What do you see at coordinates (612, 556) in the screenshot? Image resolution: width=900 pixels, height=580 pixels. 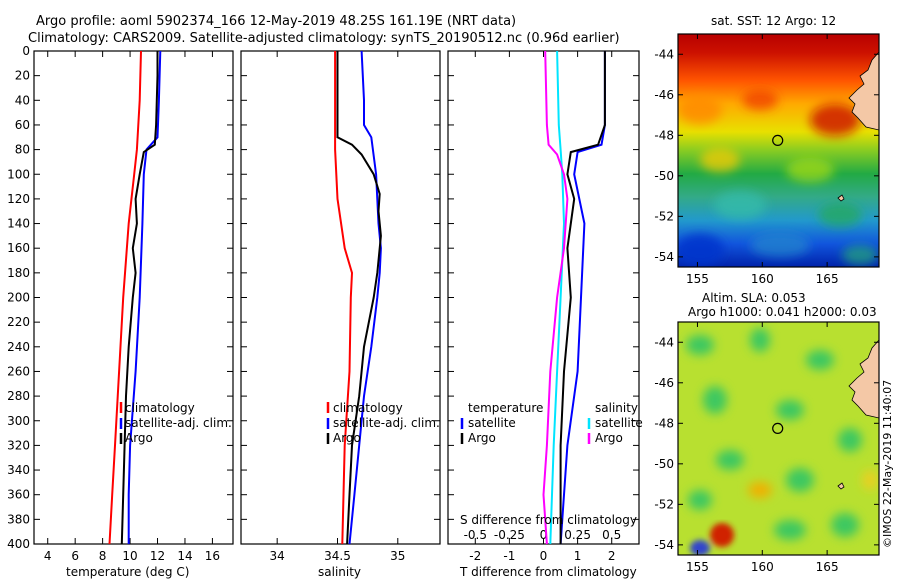 I see `x-tick-label: 2` at bounding box center [612, 556].